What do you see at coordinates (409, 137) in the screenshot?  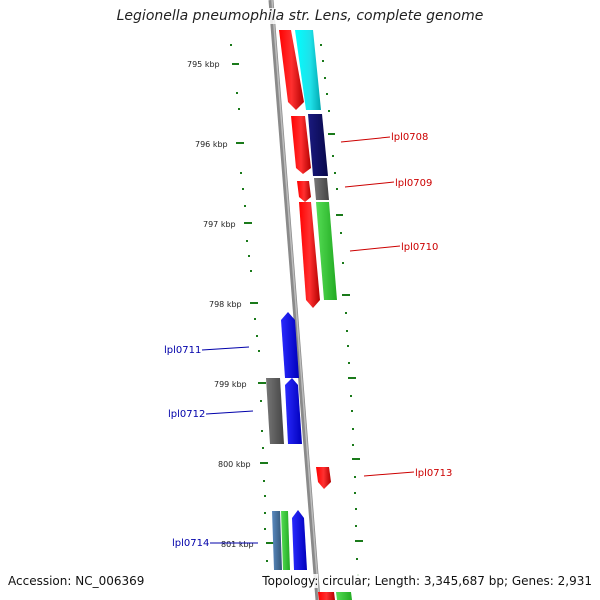 I see `gene-label-lpl0708: lpl0708` at bounding box center [409, 137].